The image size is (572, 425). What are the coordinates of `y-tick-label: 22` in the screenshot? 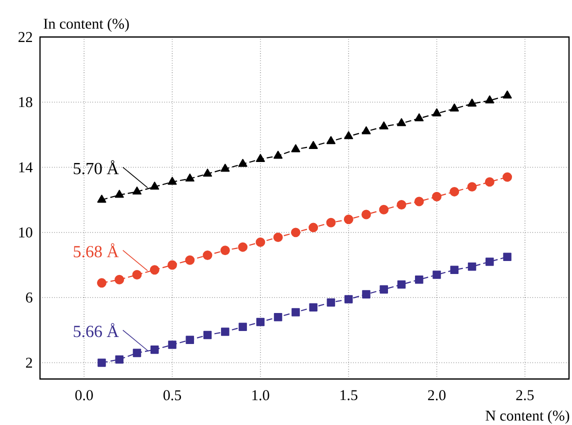 It's located at (25, 37).